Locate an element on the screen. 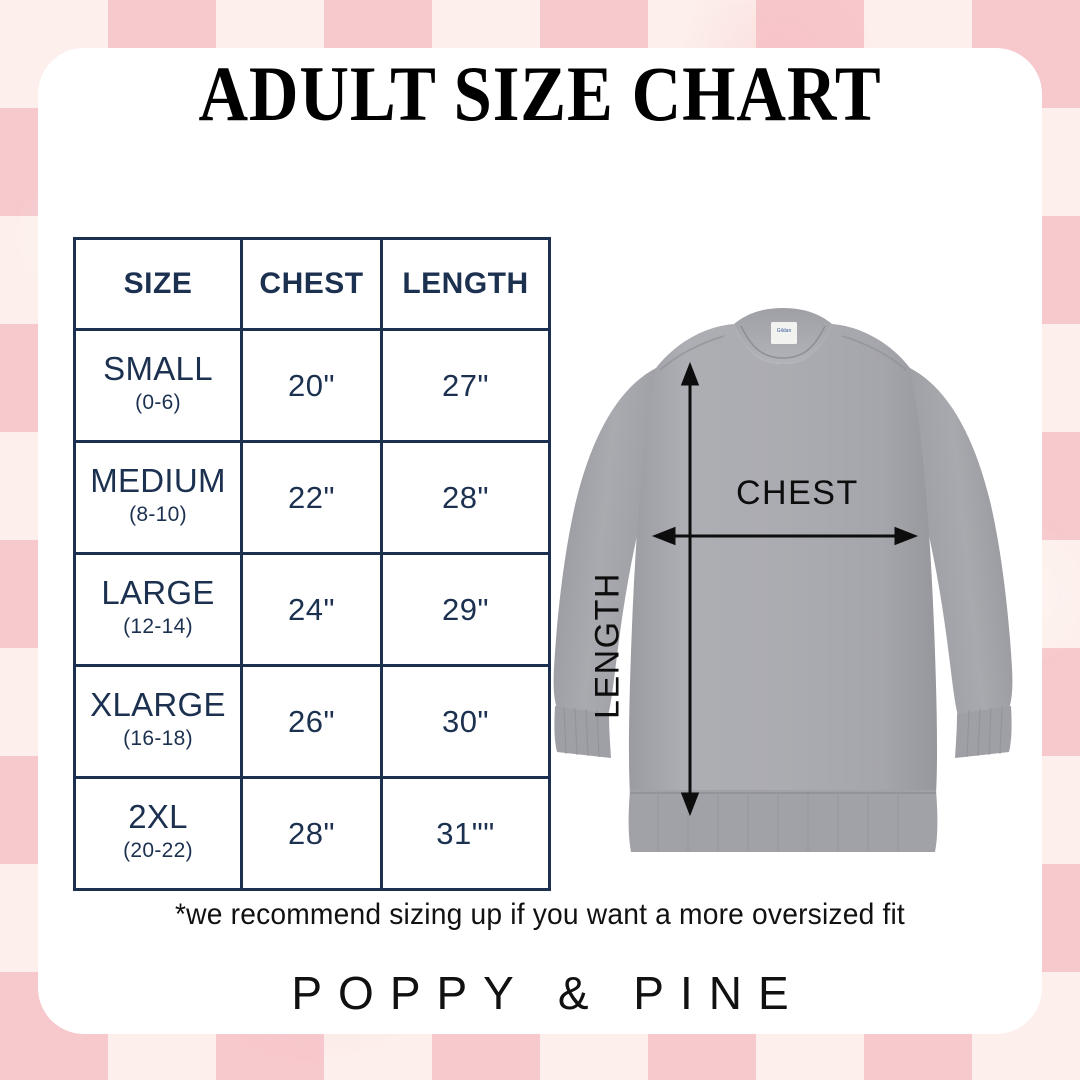 This screenshot has width=1080, height=1080. size-range: (8-10) is located at coordinates (158, 515).